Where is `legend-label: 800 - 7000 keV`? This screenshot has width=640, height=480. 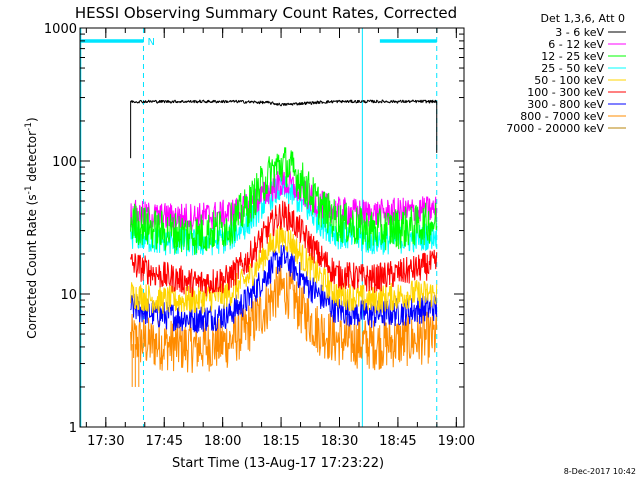
legend-label: 800 - 7000 keV is located at coordinates (562, 116).